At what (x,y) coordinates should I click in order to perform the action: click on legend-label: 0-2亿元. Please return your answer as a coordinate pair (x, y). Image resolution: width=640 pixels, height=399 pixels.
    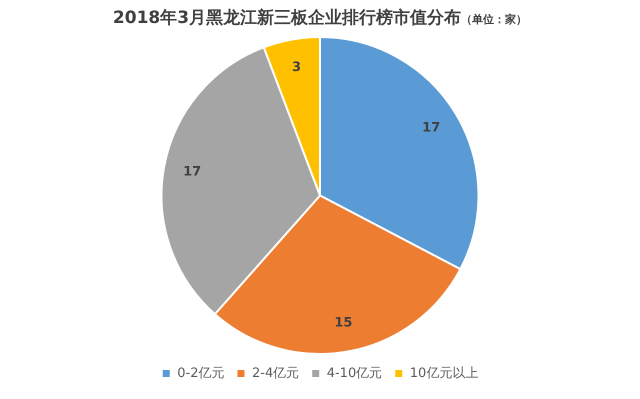
    Looking at the image, I should click on (200, 373).